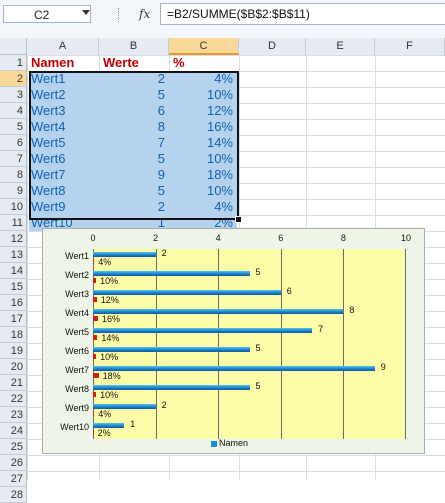 The width and height of the screenshot is (445, 503). What do you see at coordinates (13, 127) in the screenshot?
I see `row-header-5: 5` at bounding box center [13, 127].